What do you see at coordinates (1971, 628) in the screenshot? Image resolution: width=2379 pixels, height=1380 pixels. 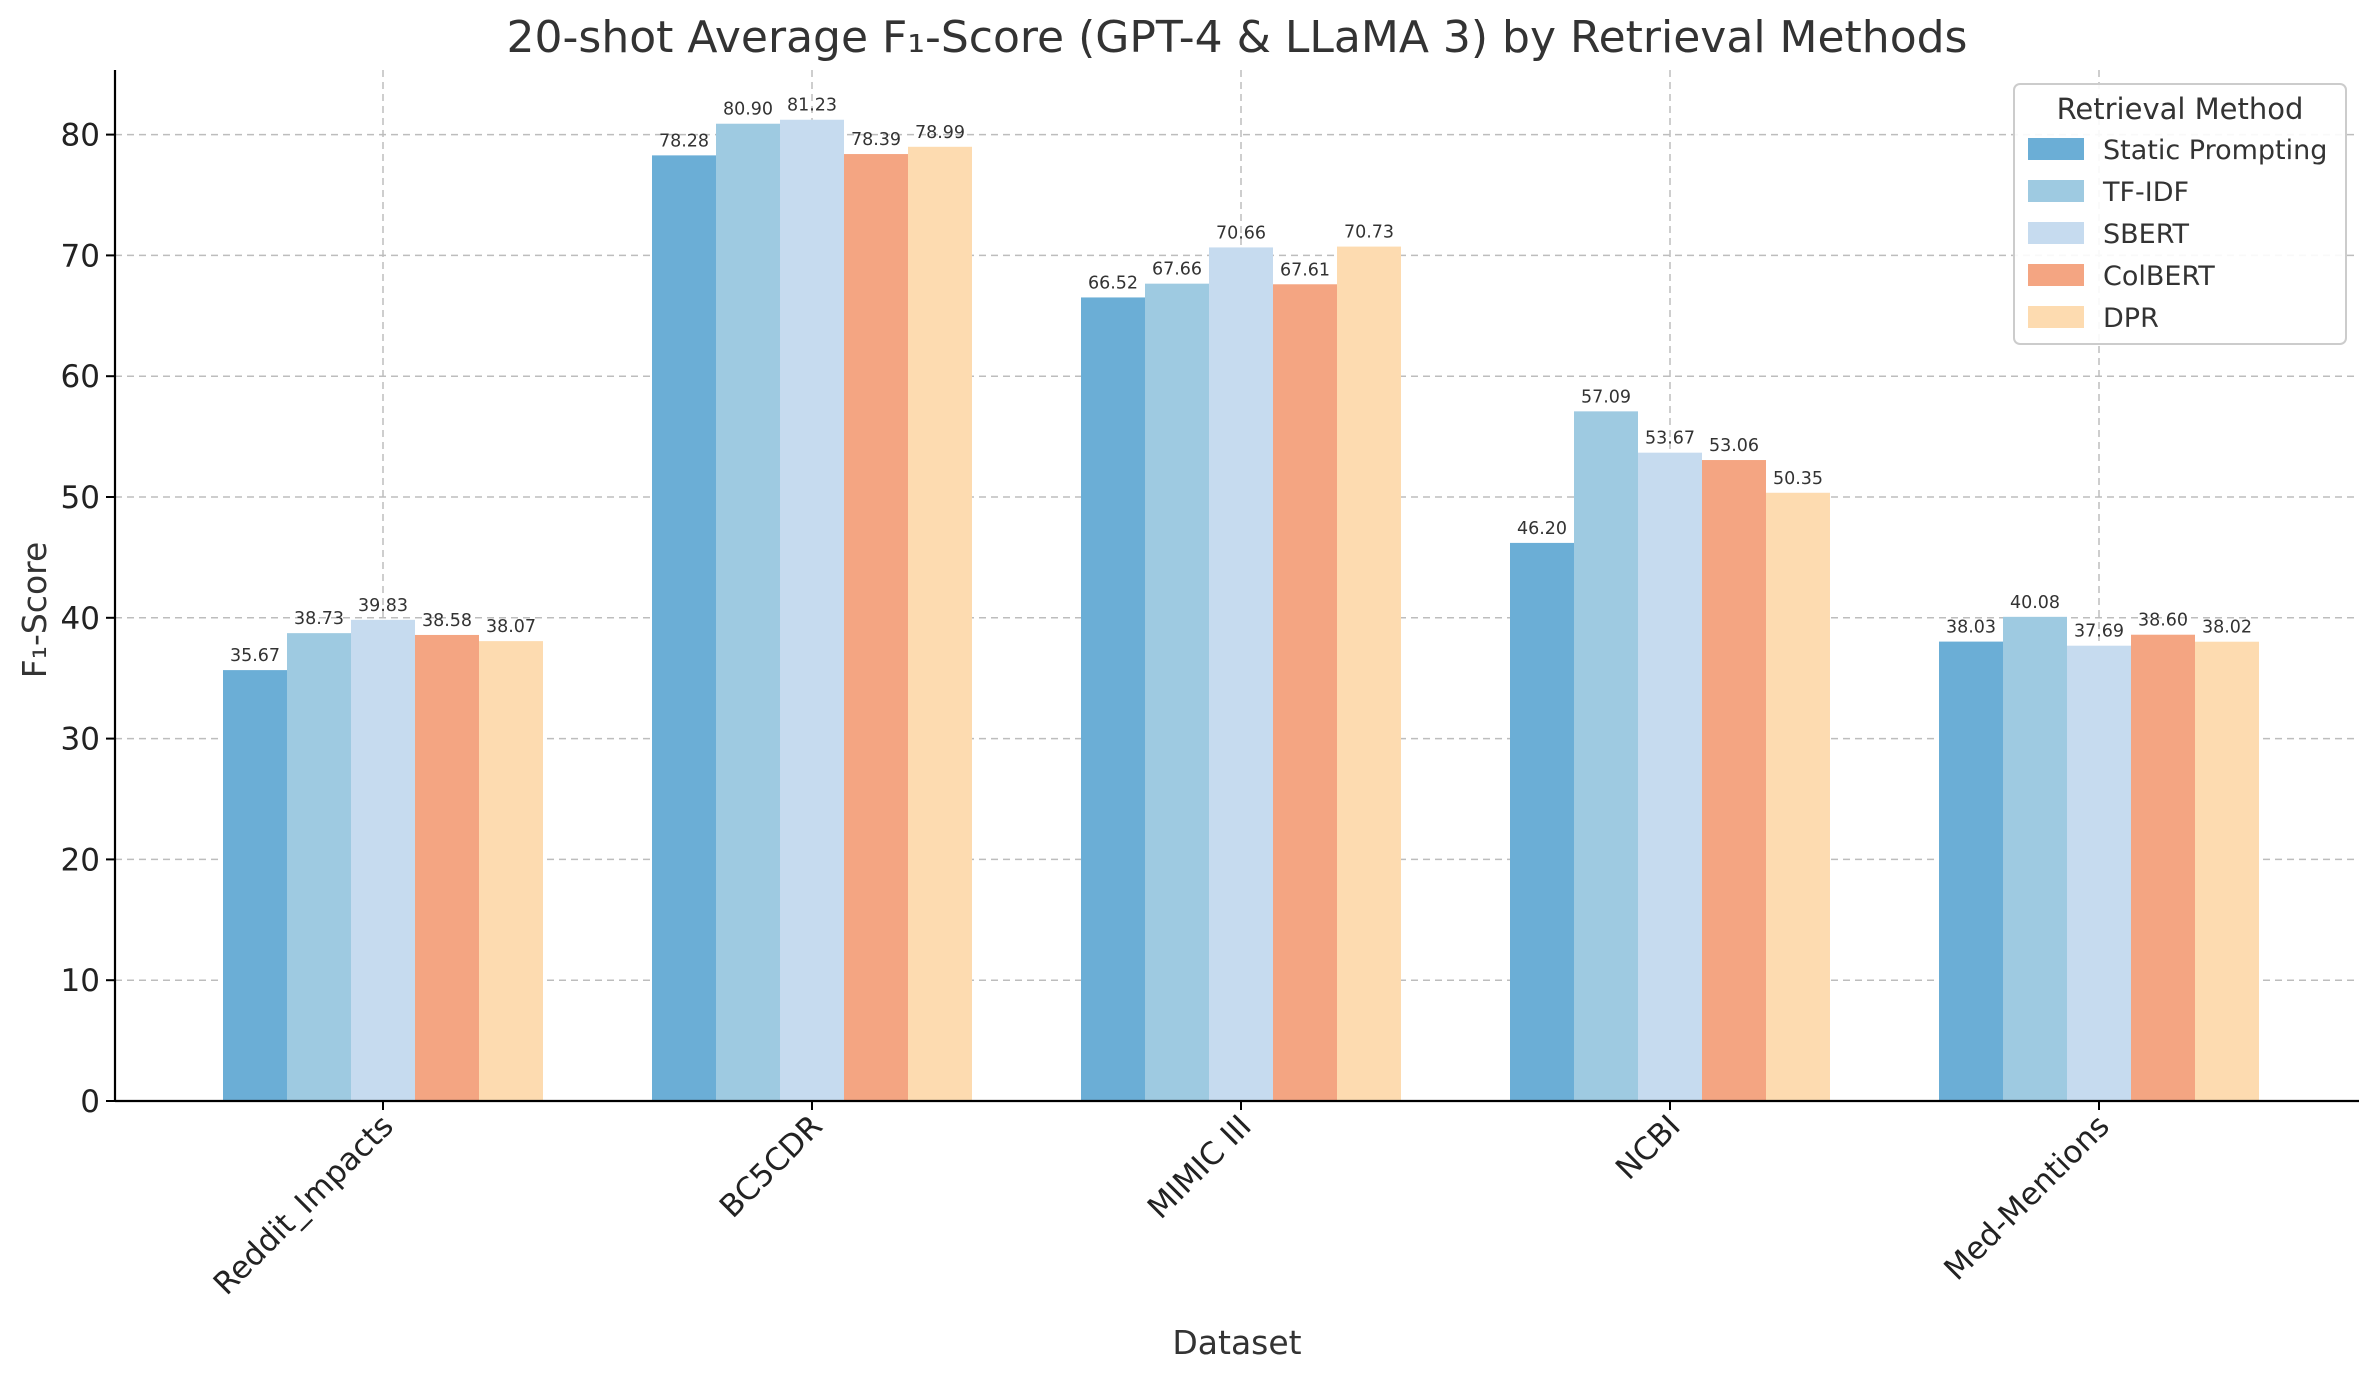 I see `data-label: 38.03` at bounding box center [1971, 628].